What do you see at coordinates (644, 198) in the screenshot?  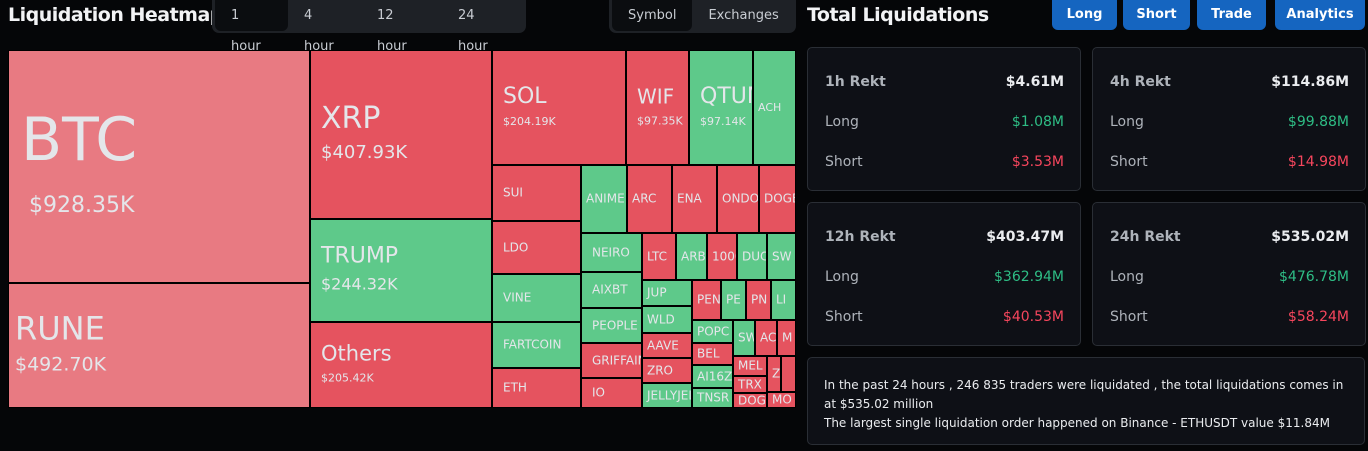 I see `cell-symbol: ARC` at bounding box center [644, 198].